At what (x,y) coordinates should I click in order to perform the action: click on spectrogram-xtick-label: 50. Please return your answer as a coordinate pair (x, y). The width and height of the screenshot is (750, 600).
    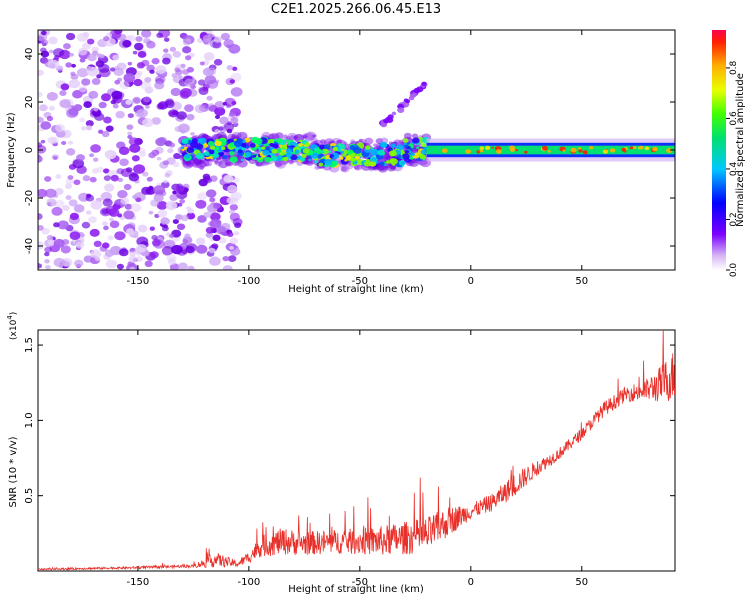
    Looking at the image, I should click on (581, 281).